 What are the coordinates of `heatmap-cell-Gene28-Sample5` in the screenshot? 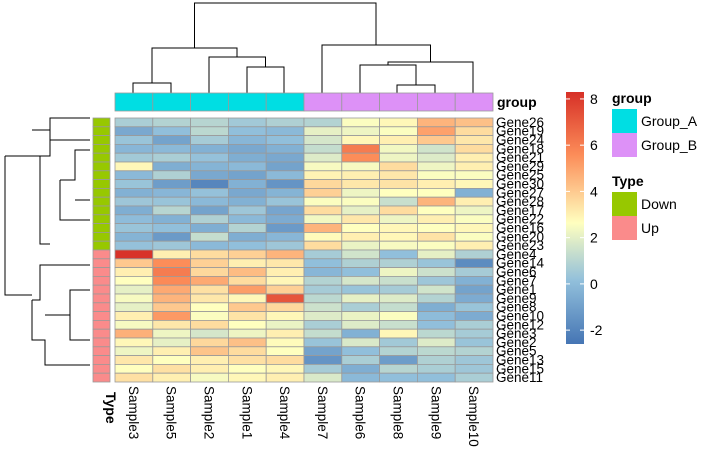 It's located at (172, 201).